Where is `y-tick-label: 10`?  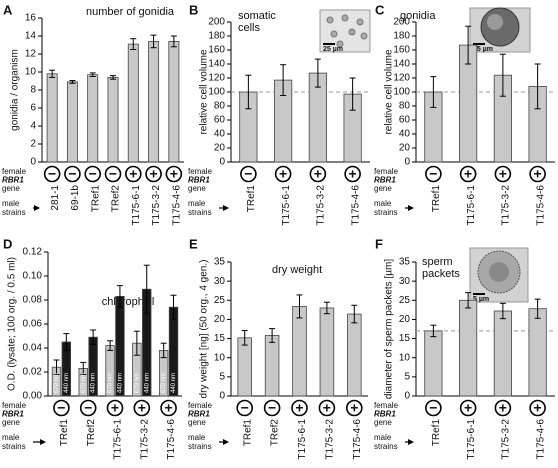 y-tick-label: 10 is located at coordinates (405, 357).